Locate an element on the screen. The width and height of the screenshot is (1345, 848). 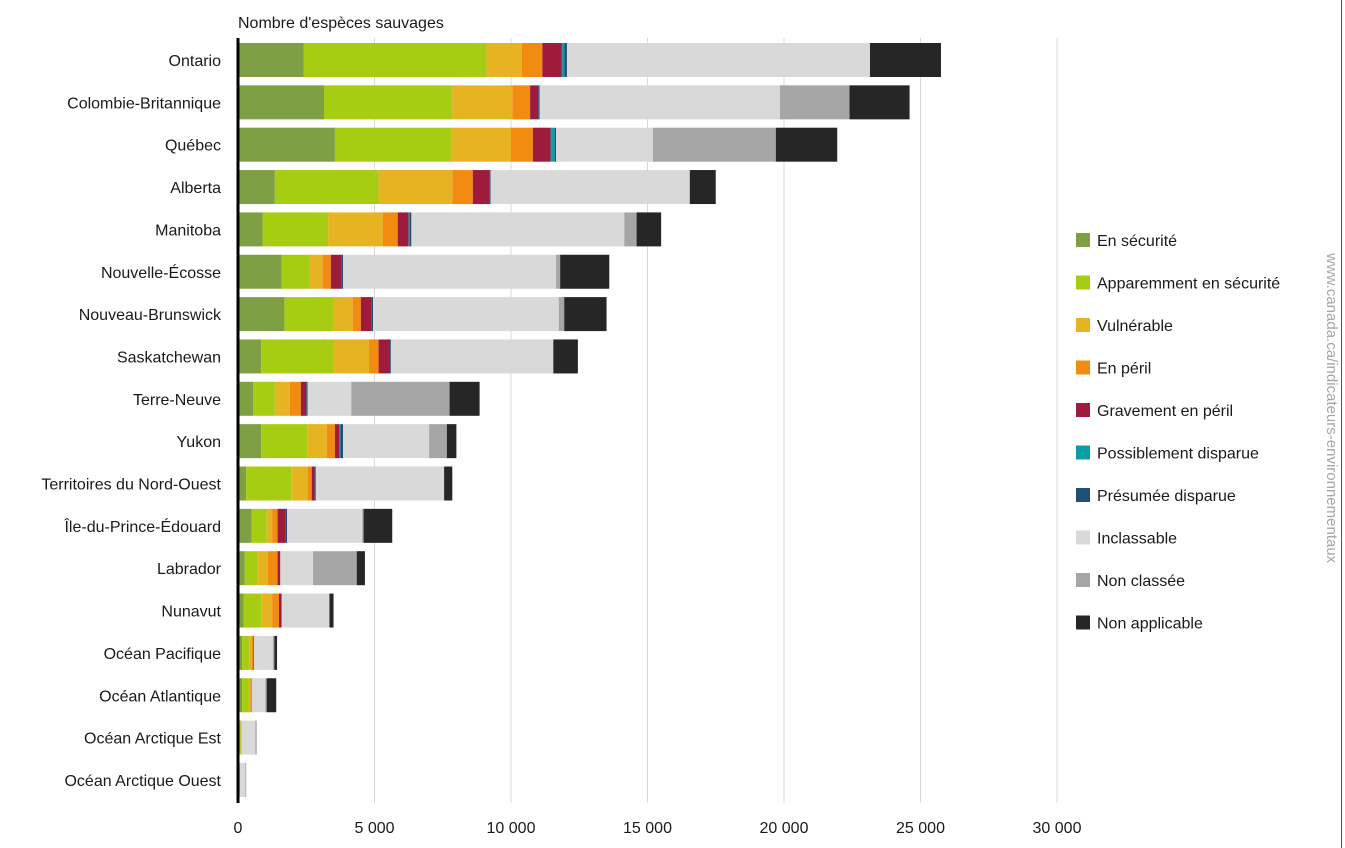
legend-swatch-presumee-disparue is located at coordinates (1083, 495).